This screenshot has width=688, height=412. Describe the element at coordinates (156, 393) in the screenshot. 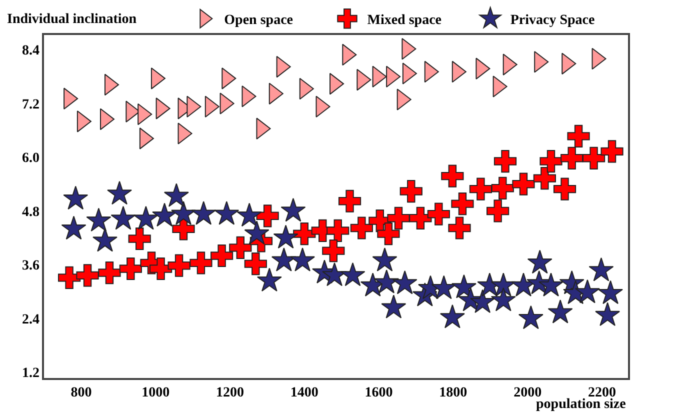

I see `x-tick-label: 1000` at that location.